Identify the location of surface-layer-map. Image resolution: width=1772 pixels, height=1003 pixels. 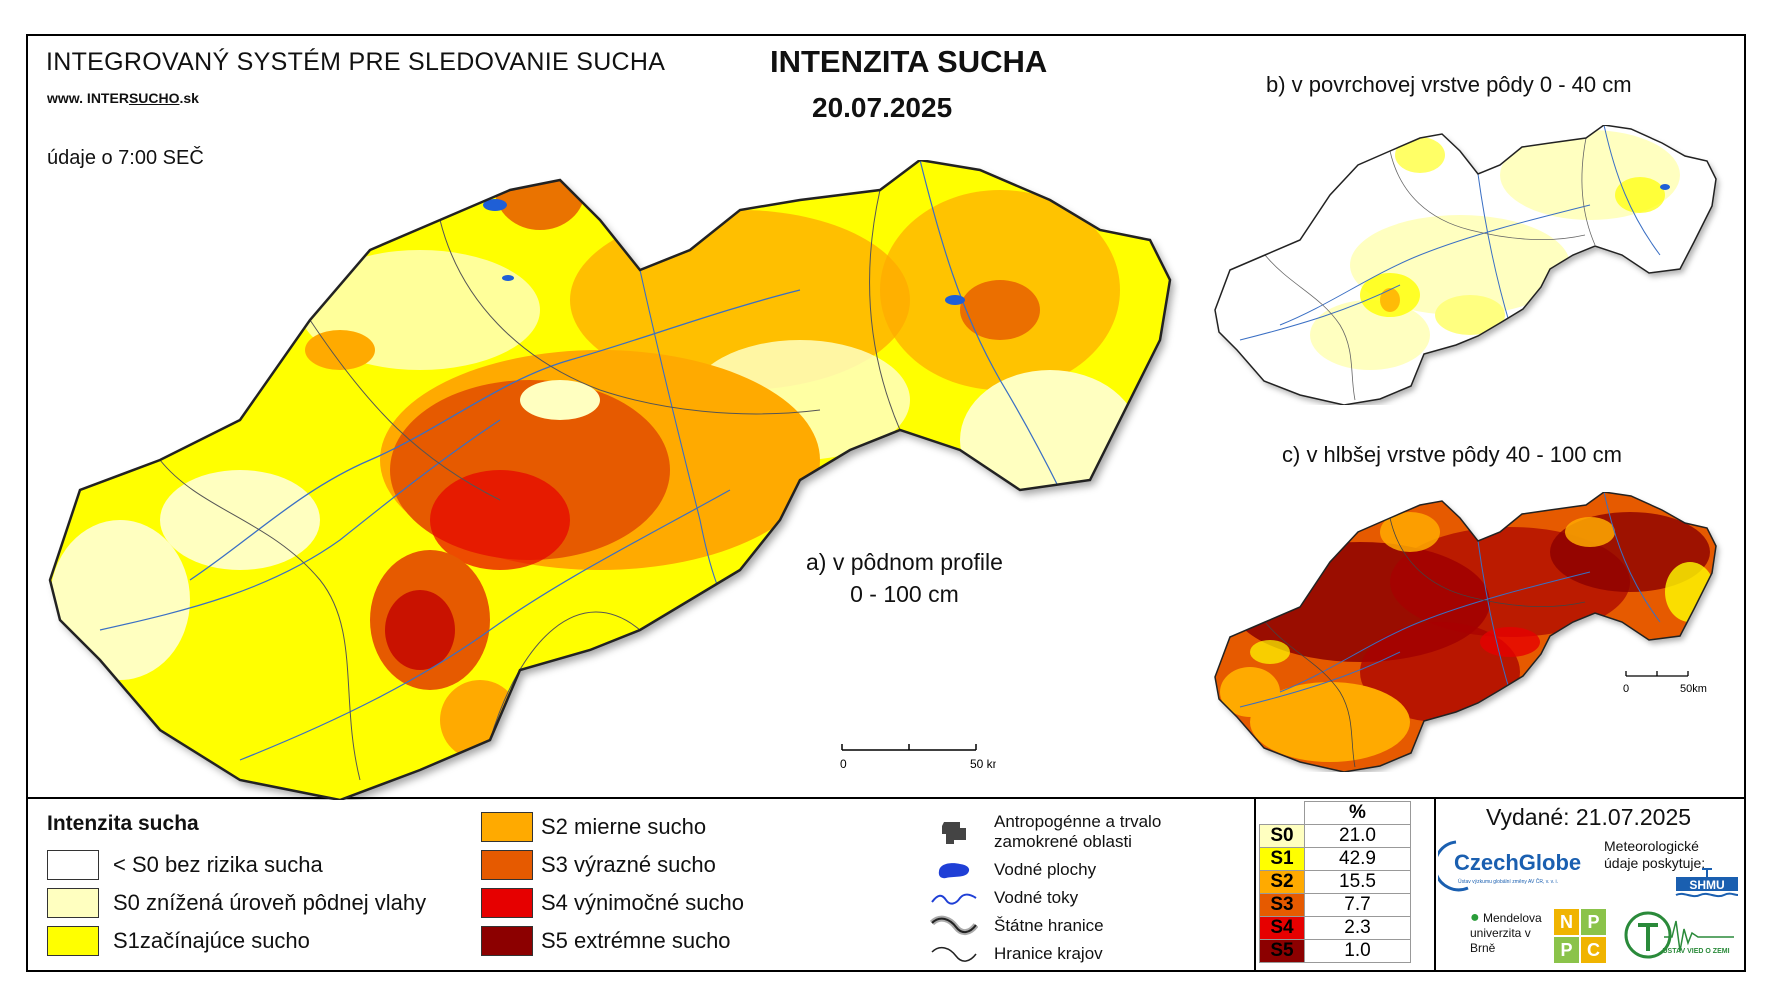
(1465, 265).